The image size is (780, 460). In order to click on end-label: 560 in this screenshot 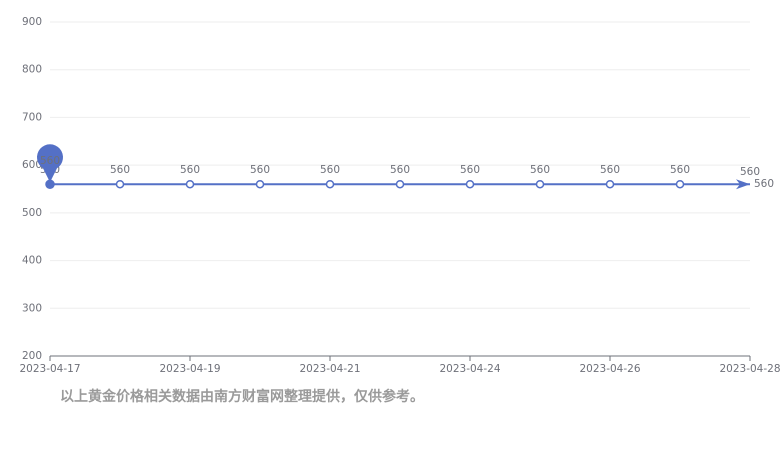, I will do `click(764, 184)`.